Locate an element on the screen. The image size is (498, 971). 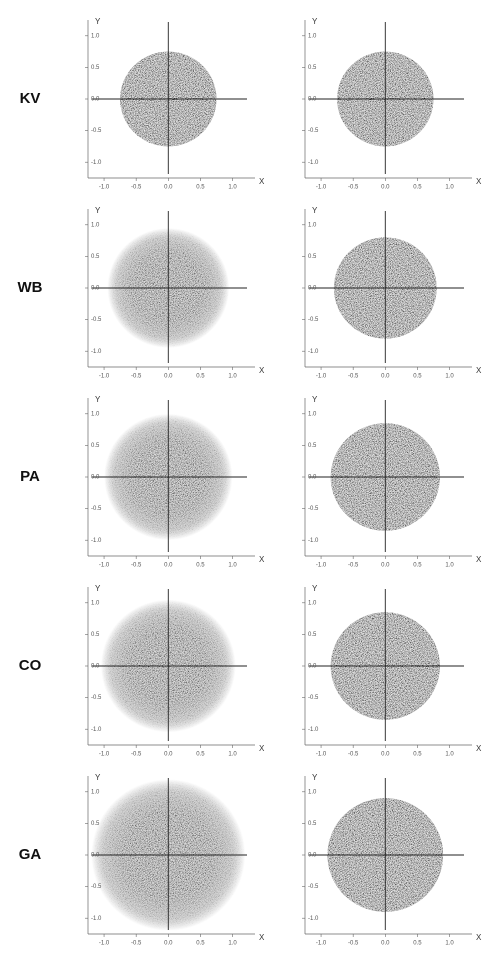
row-label: PA is located at coordinates (30, 476).